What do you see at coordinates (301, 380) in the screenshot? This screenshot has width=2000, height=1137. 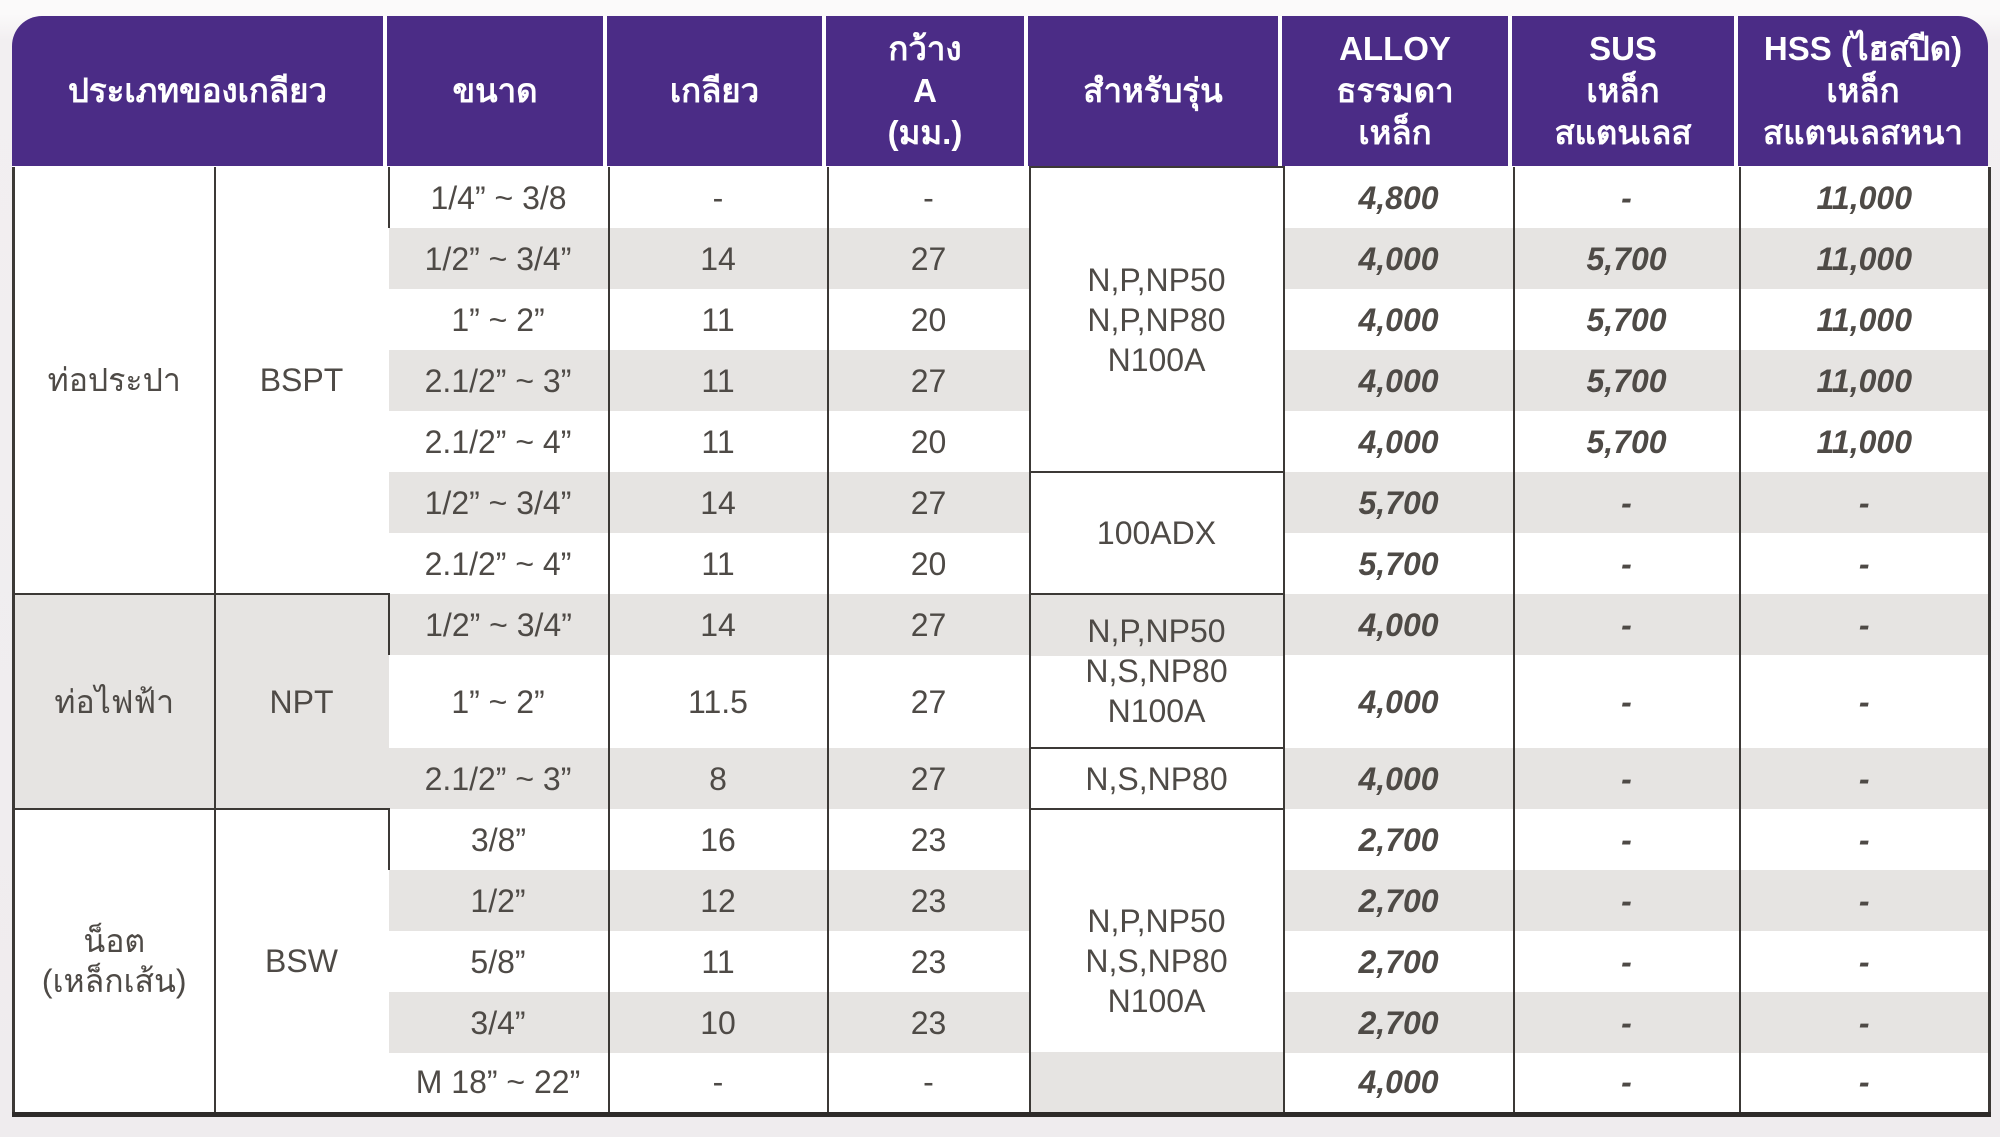 I see `standard-cell: BSPT` at bounding box center [301, 380].